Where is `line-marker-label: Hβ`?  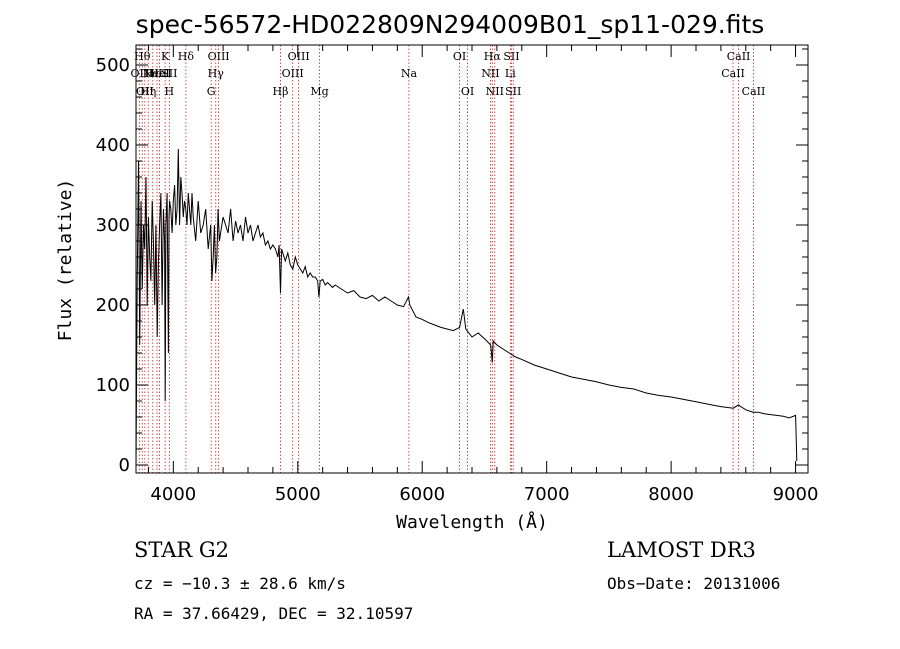
line-marker-label: Hβ is located at coordinates (281, 91).